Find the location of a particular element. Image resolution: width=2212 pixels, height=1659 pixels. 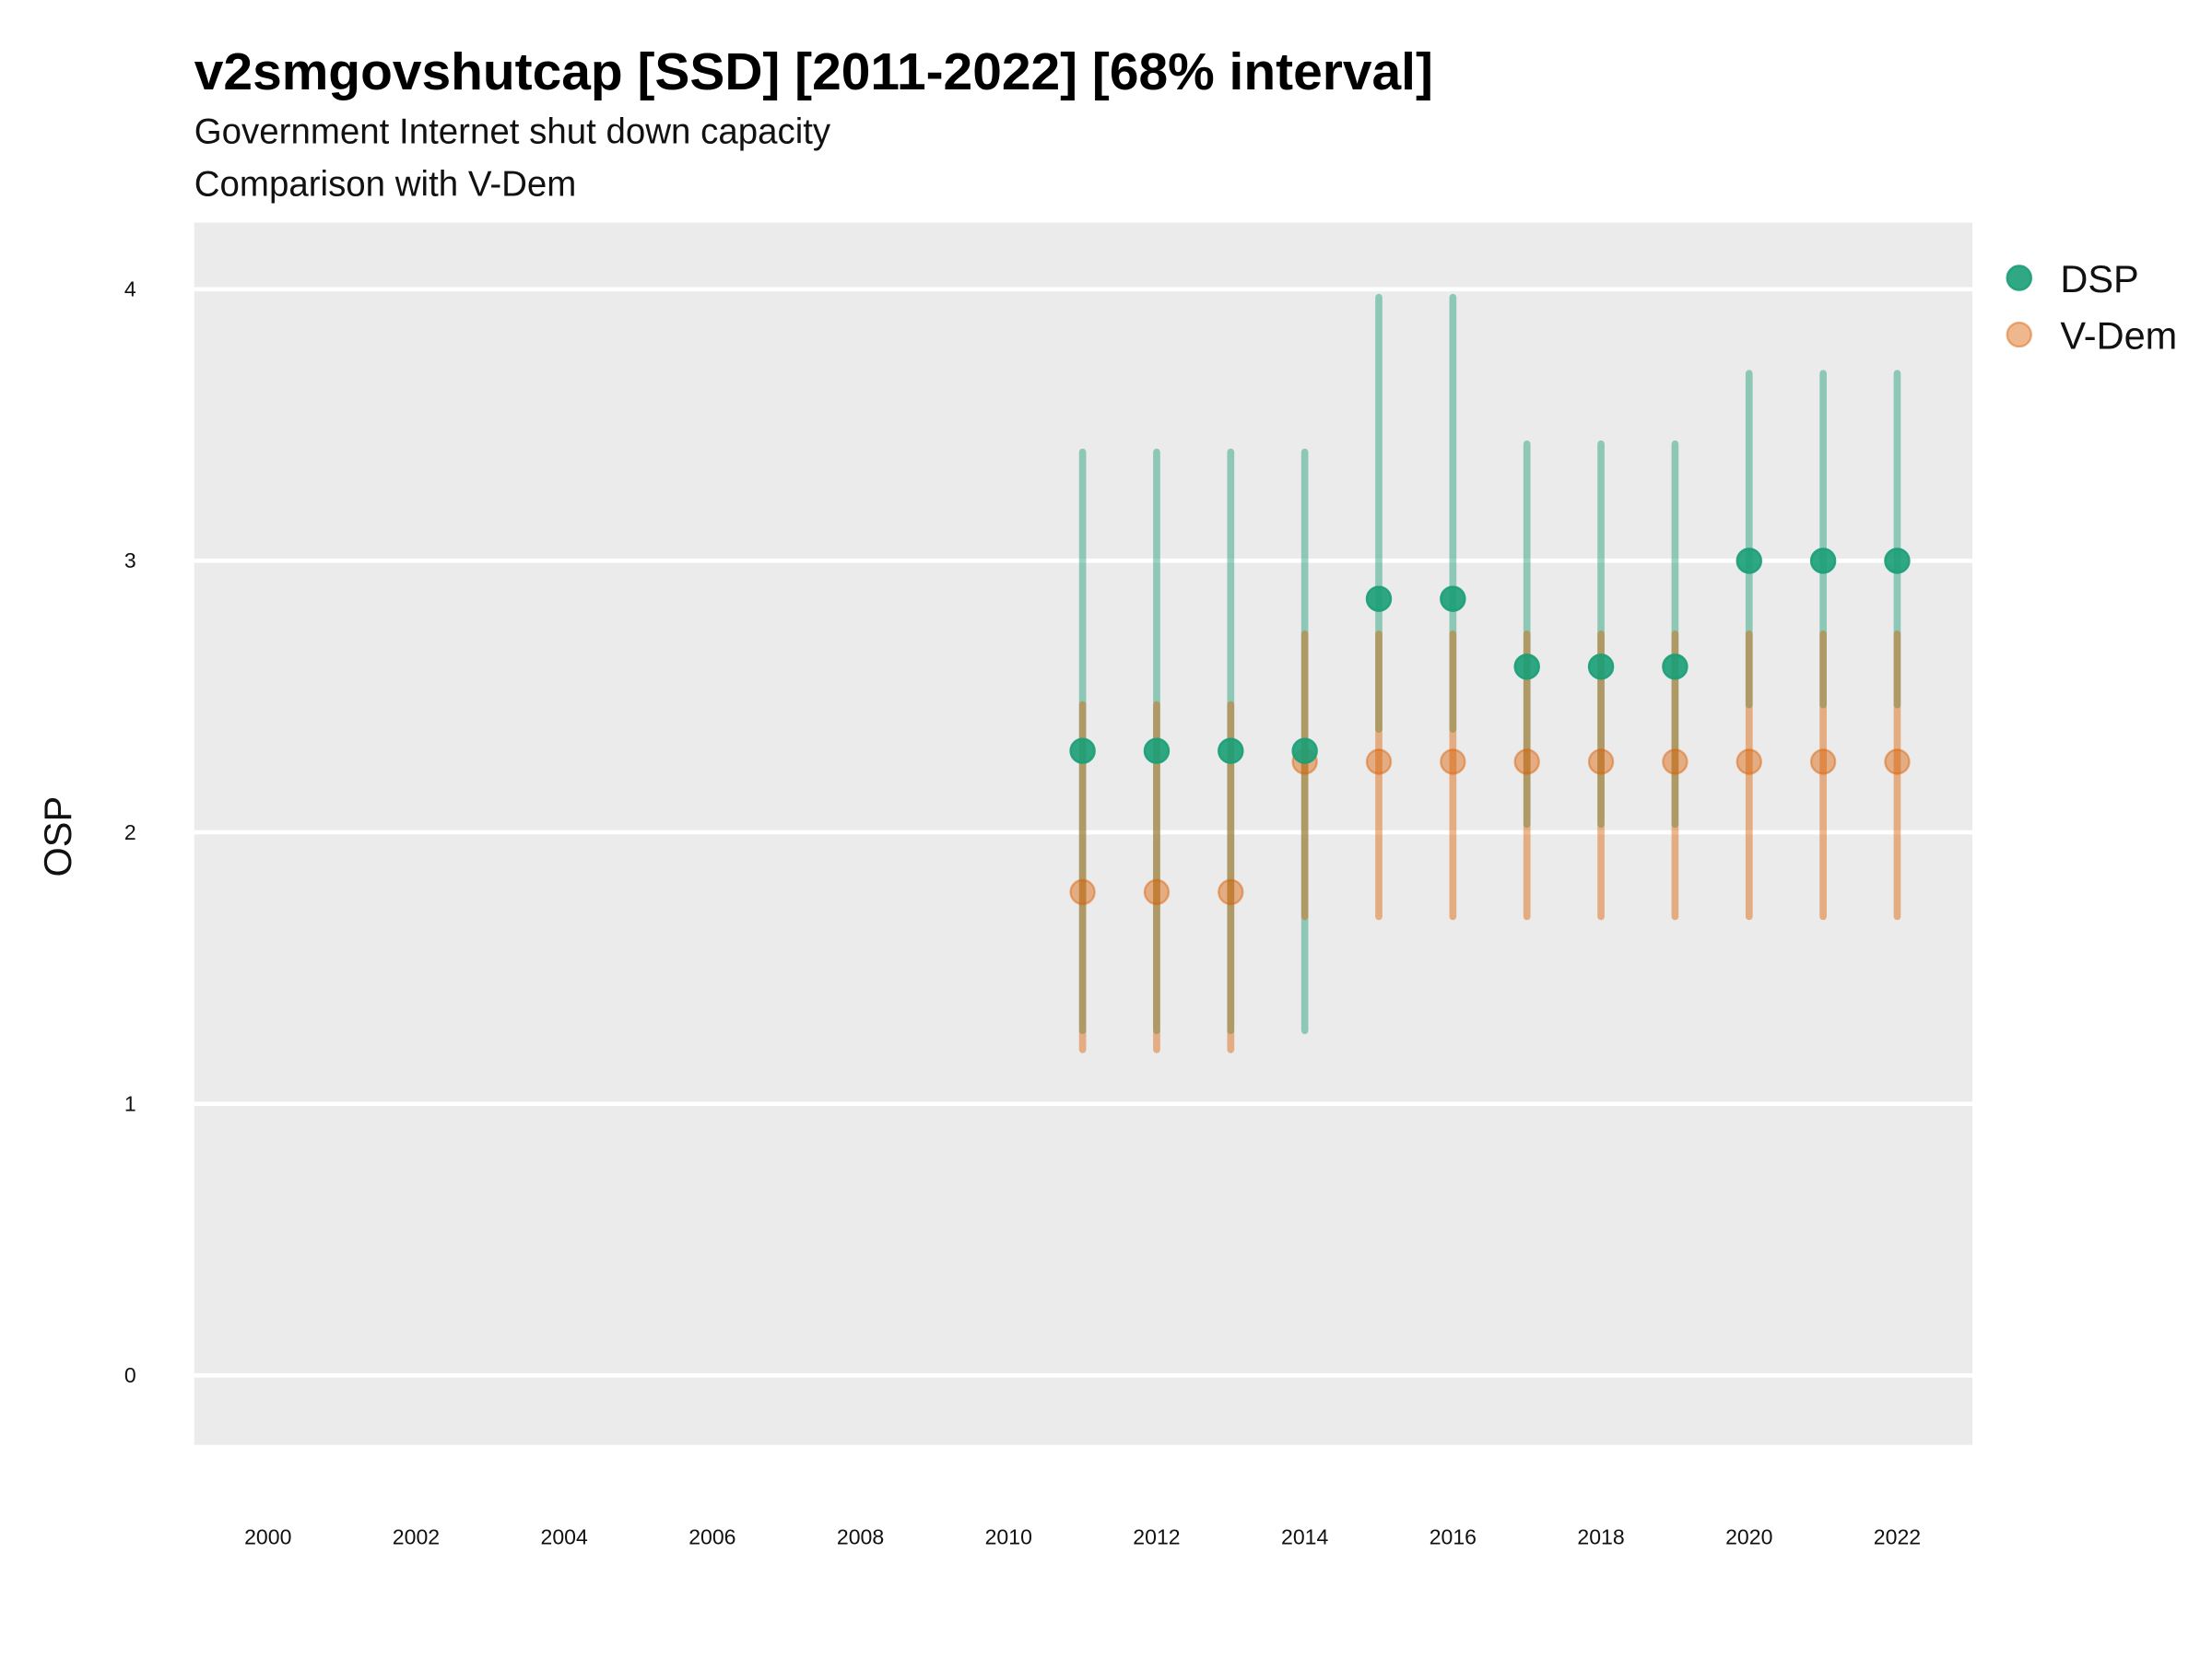

x-tick-label: 2012 is located at coordinates (1156, 1536).